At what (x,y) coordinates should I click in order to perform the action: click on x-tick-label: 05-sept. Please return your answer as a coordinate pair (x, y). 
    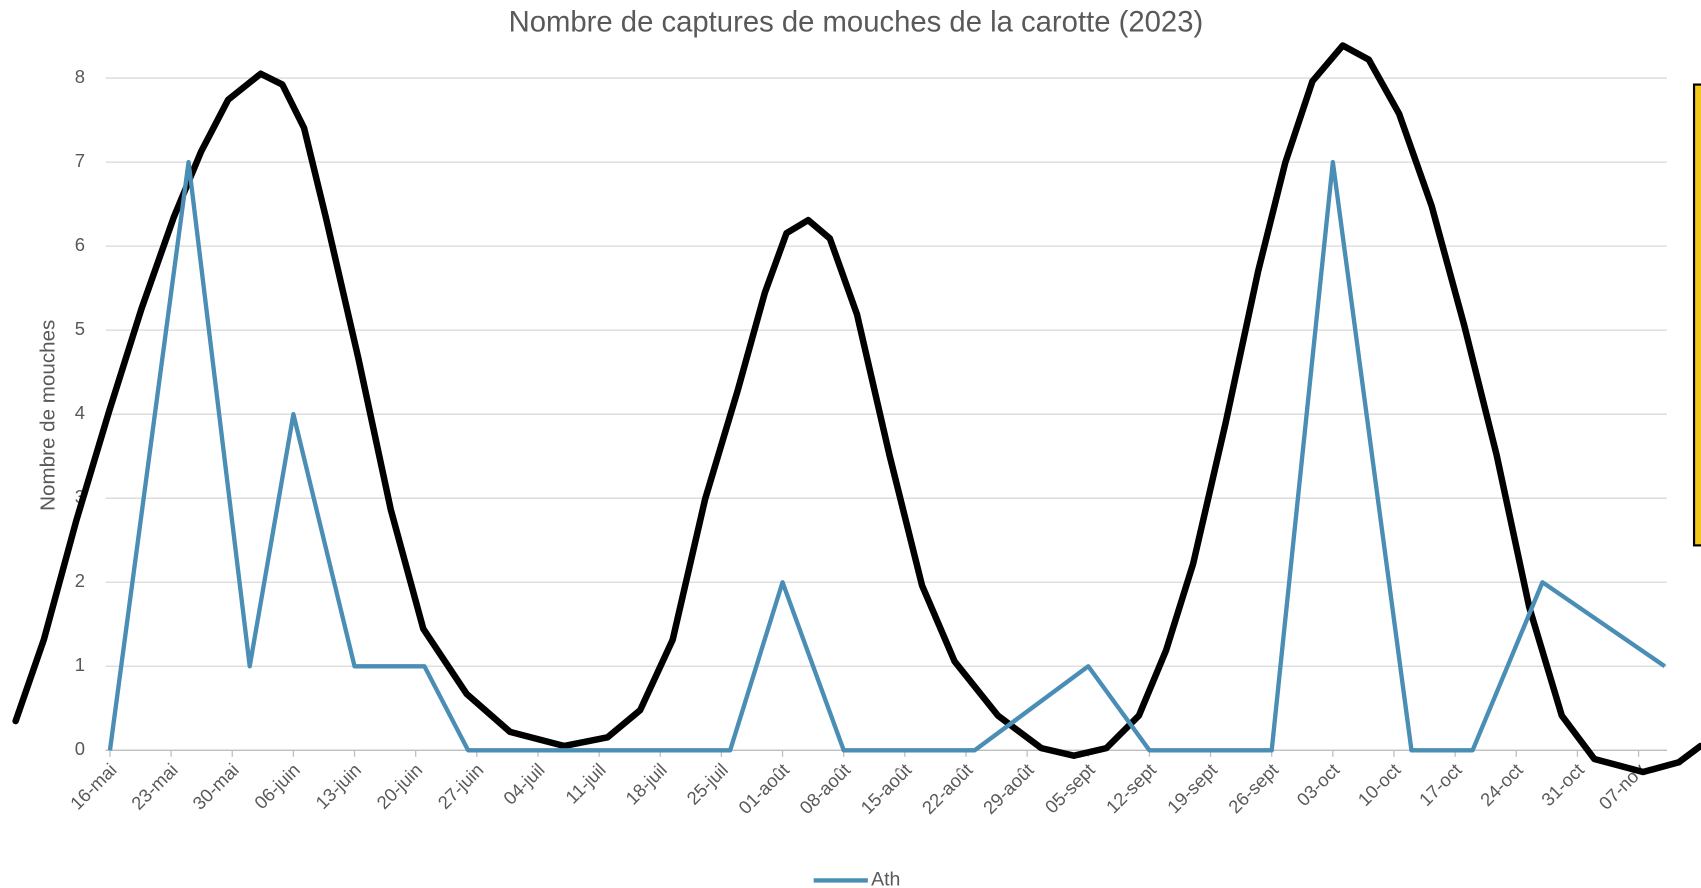
    Looking at the image, I should click on (1070, 788).